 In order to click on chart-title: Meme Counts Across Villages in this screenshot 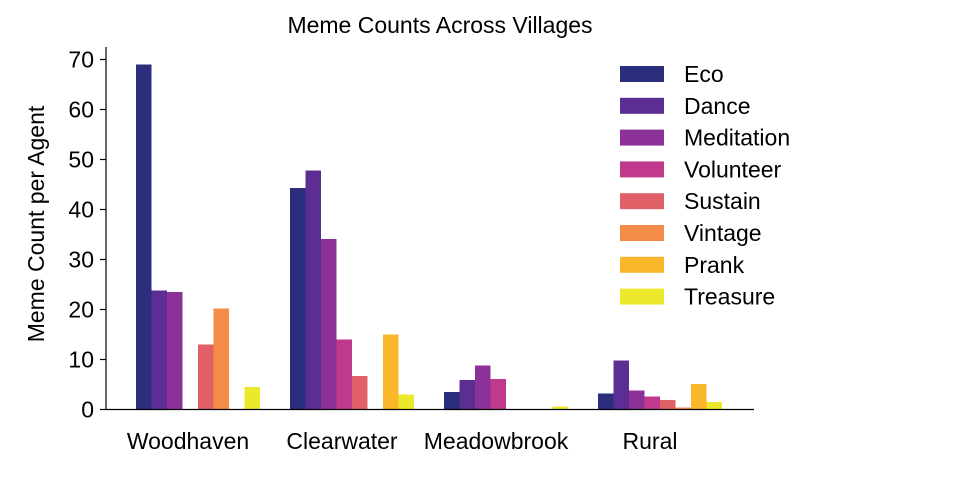, I will do `click(439, 25)`.